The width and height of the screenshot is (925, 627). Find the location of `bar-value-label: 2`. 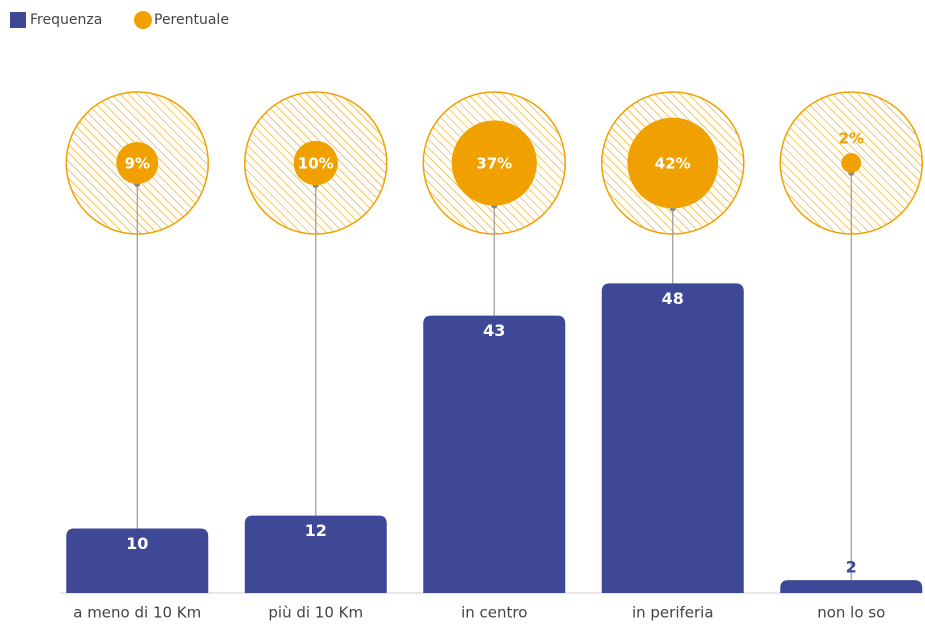

bar-value-label: 2 is located at coordinates (851, 567).